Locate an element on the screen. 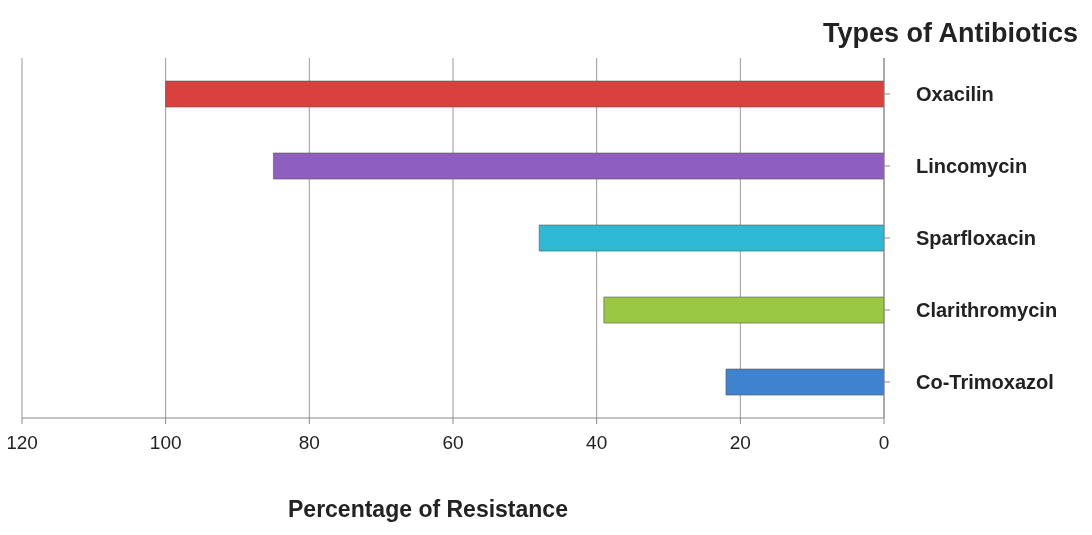  y-axis-title: Types of Antibiotics is located at coordinates (950, 33).